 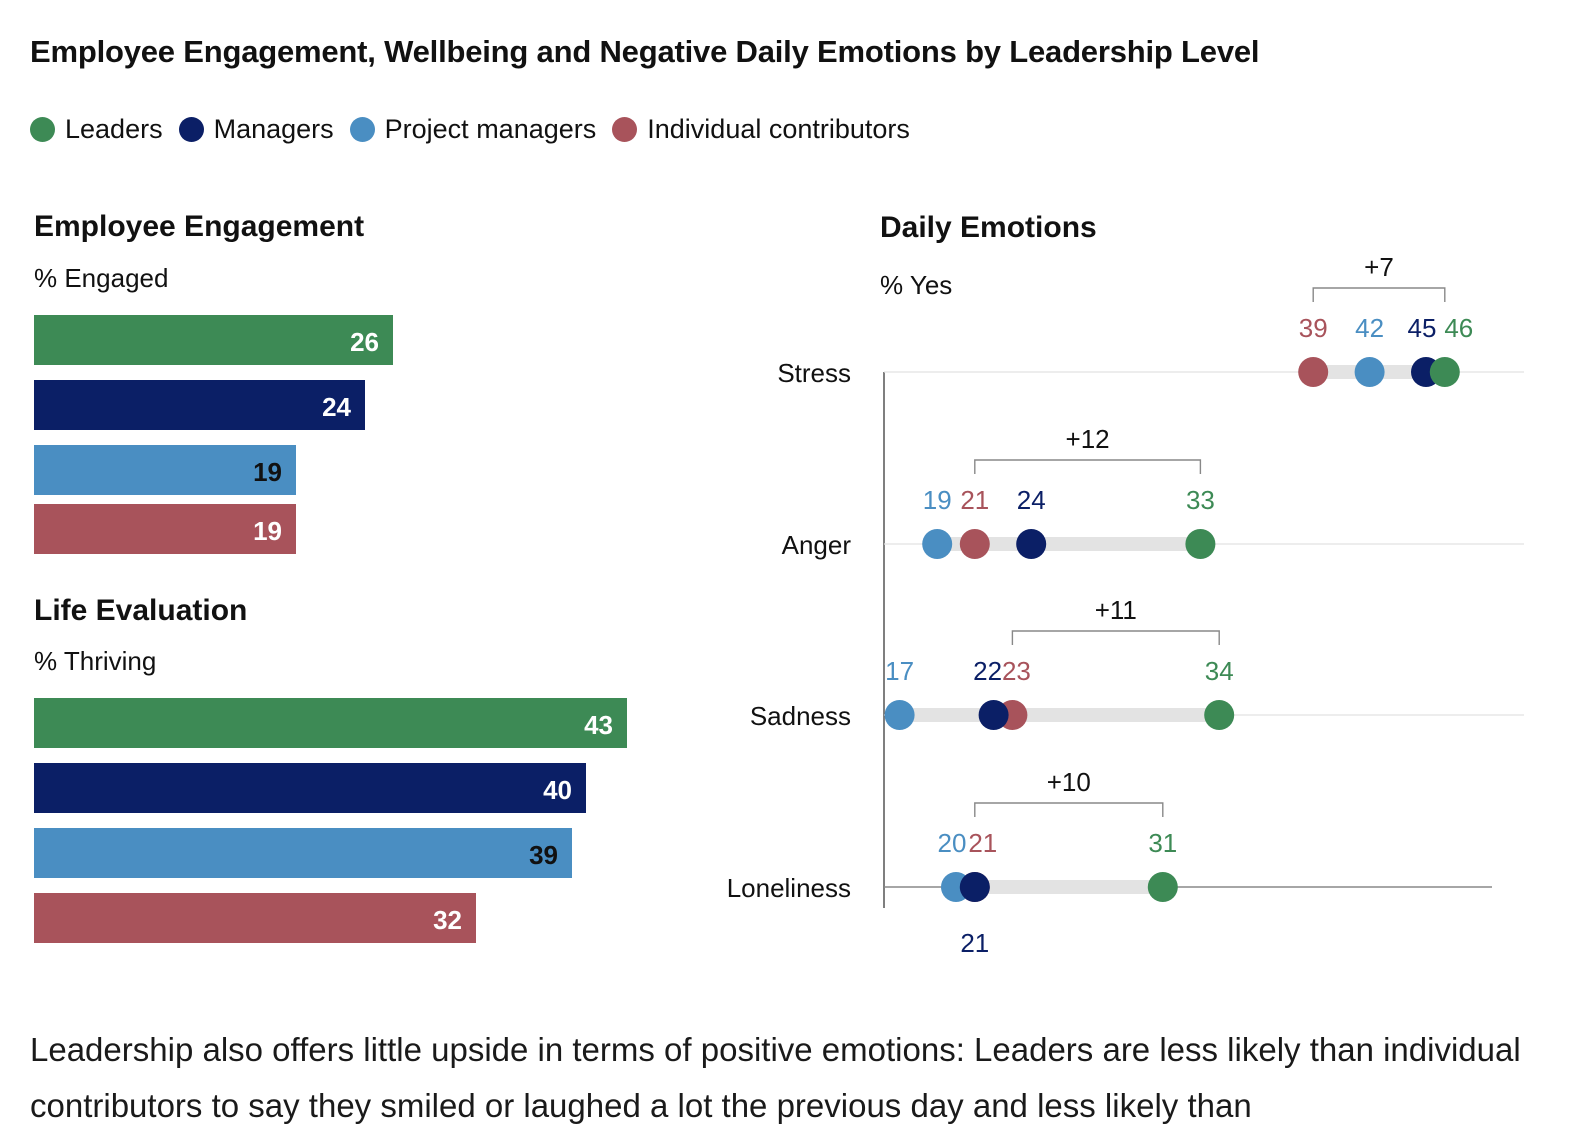 What do you see at coordinates (336, 407) in the screenshot?
I see `bar-value-label: 24` at bounding box center [336, 407].